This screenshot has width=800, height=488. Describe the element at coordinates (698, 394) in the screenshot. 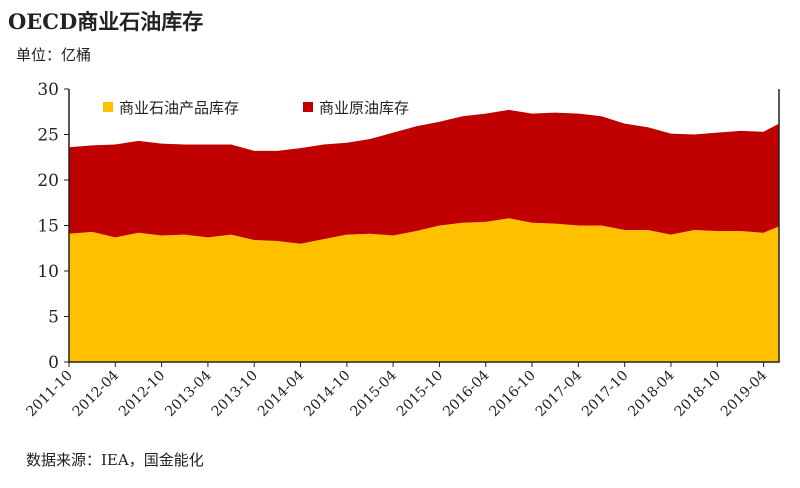

I see `x-tick-label: 2018-10` at that location.